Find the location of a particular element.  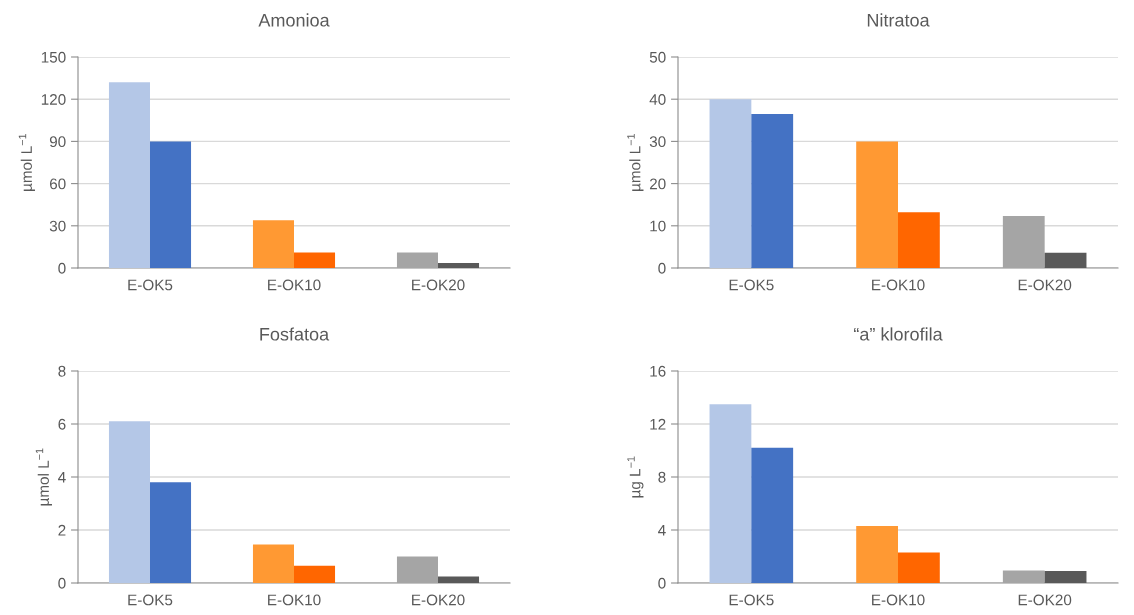

chart-title: Nitratoa is located at coordinates (898, 20).